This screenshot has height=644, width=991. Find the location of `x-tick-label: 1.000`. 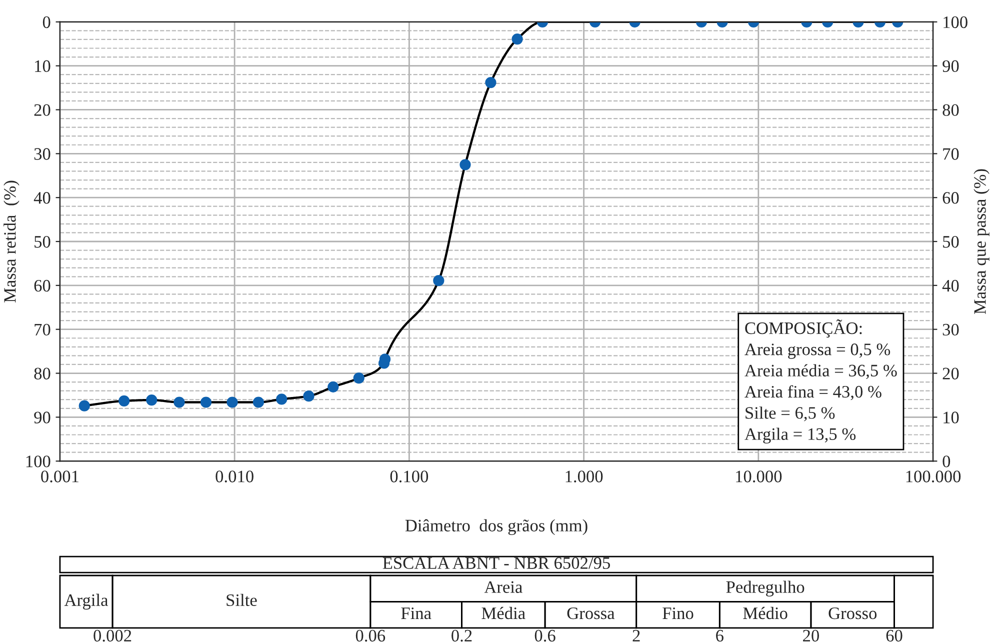

x-tick-label: 1.000 is located at coordinates (584, 476).